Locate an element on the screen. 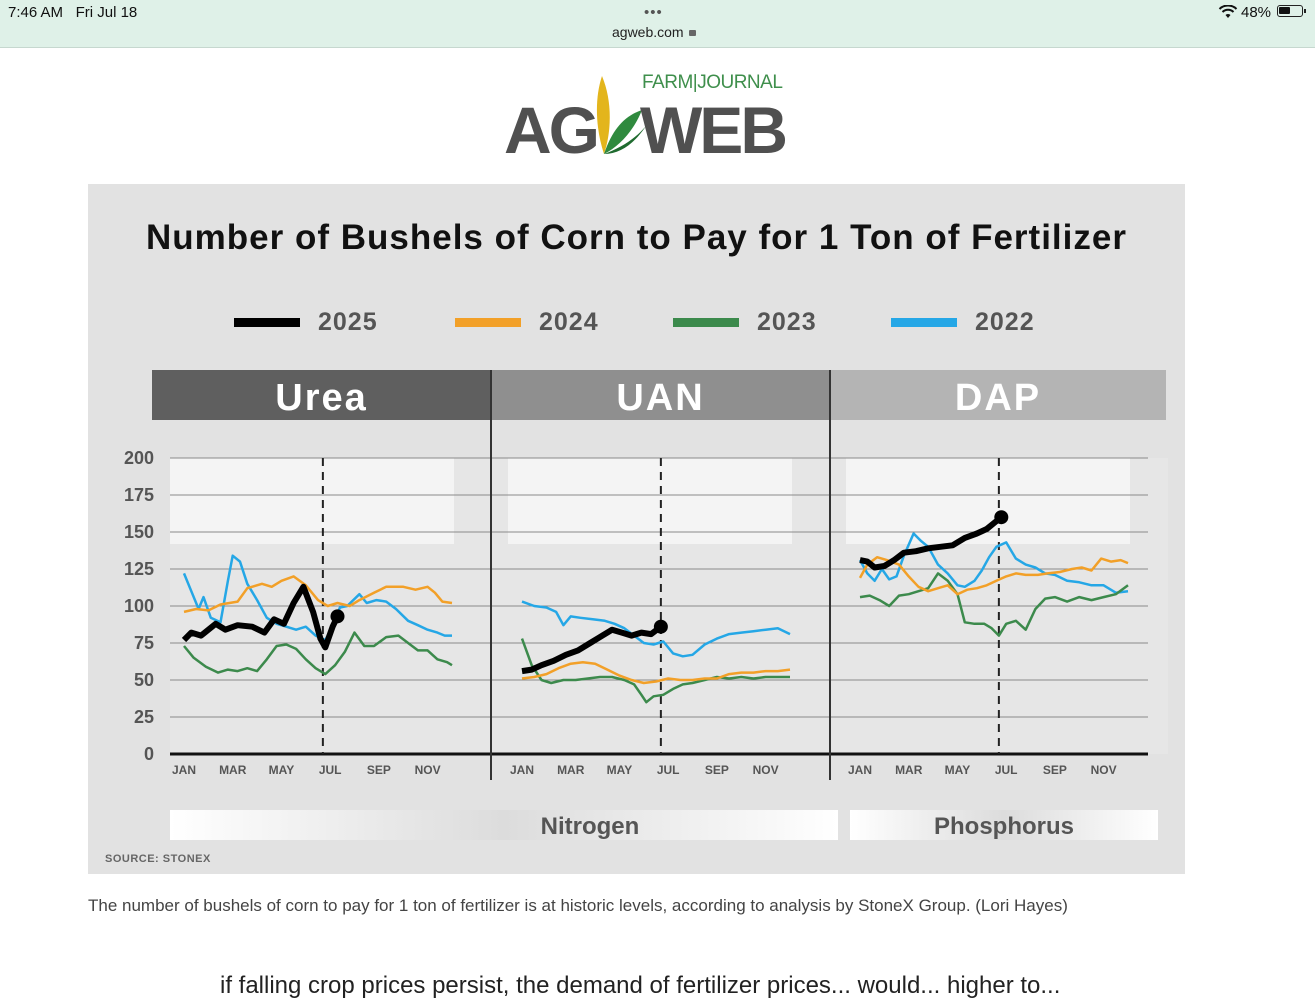  logo-right-text: WEB is located at coordinates (714, 130).